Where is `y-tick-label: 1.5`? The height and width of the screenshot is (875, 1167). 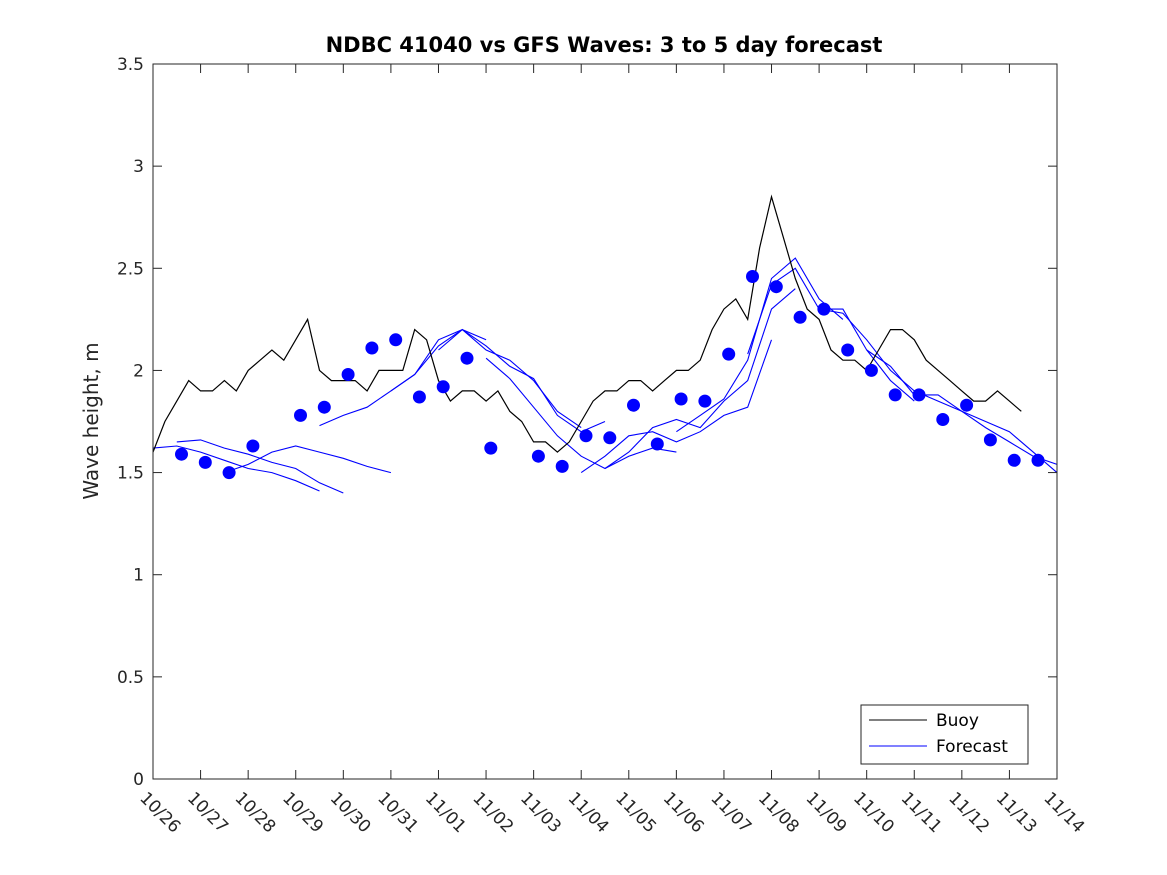 y-tick-label: 1.5 is located at coordinates (130, 474).